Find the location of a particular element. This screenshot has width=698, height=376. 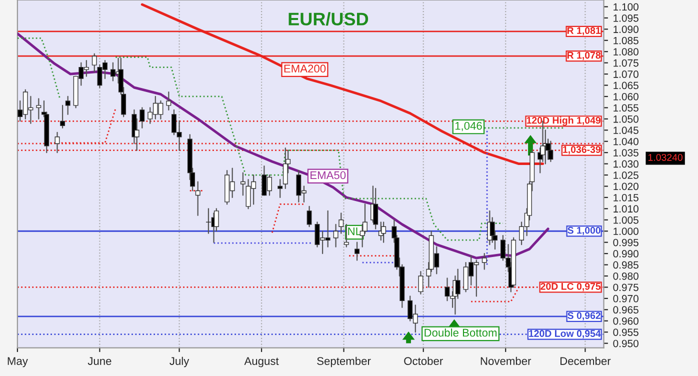

ref-line-label: R 1,078 is located at coordinates (584, 56).